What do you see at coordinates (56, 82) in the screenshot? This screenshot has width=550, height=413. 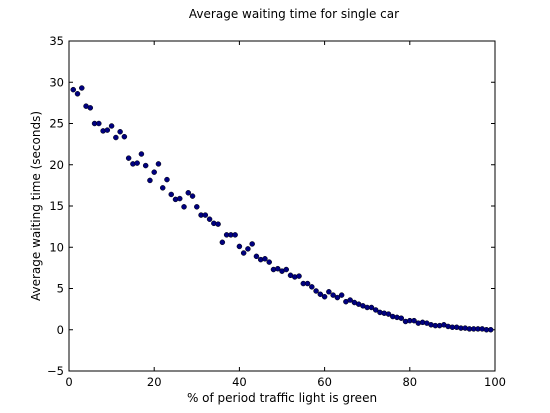 I see `y-tick-label: 30` at bounding box center [56, 82].